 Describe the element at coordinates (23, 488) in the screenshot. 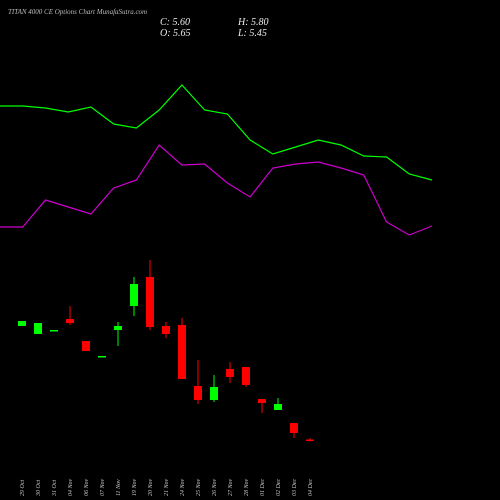

I see `x-tick-label: 29 Oct` at that location.